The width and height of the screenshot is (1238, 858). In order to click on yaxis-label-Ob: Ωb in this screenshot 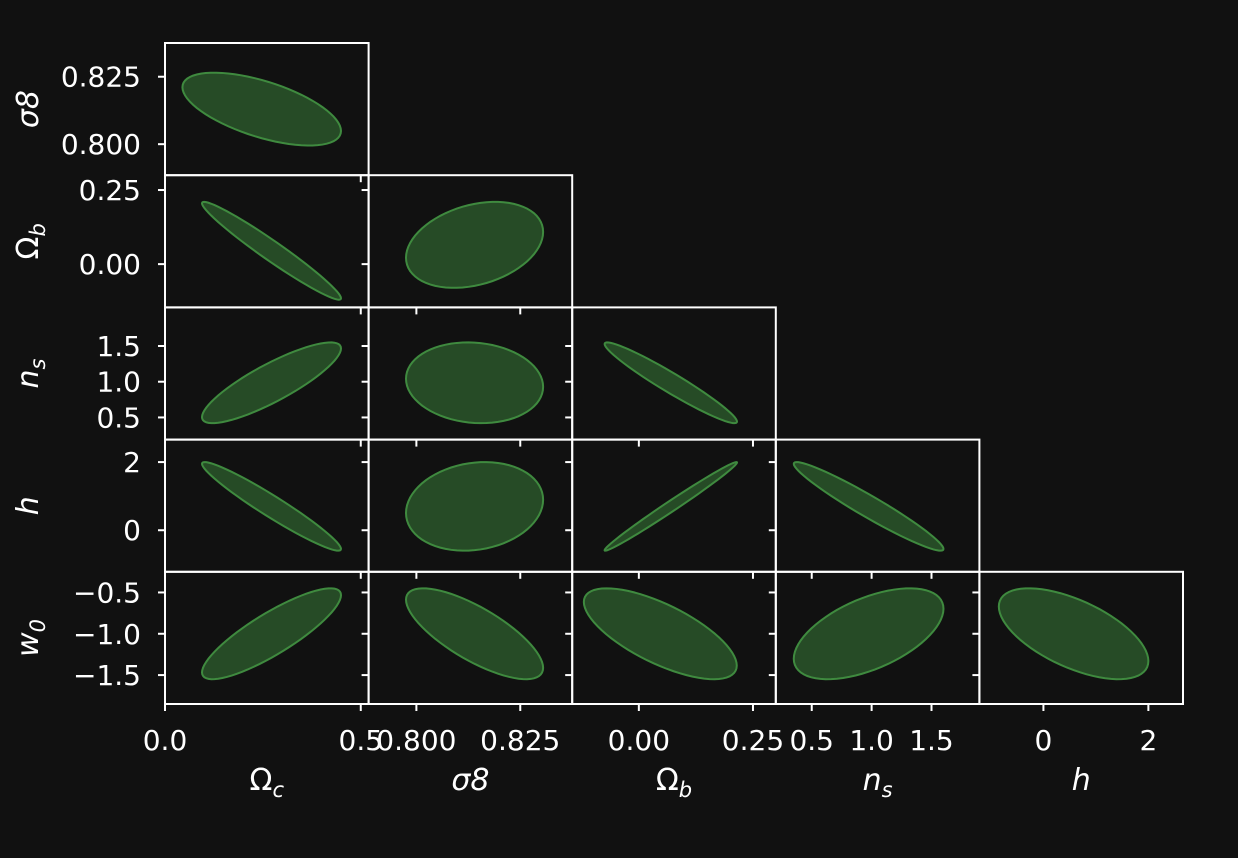, I will do `click(30, 241)`.